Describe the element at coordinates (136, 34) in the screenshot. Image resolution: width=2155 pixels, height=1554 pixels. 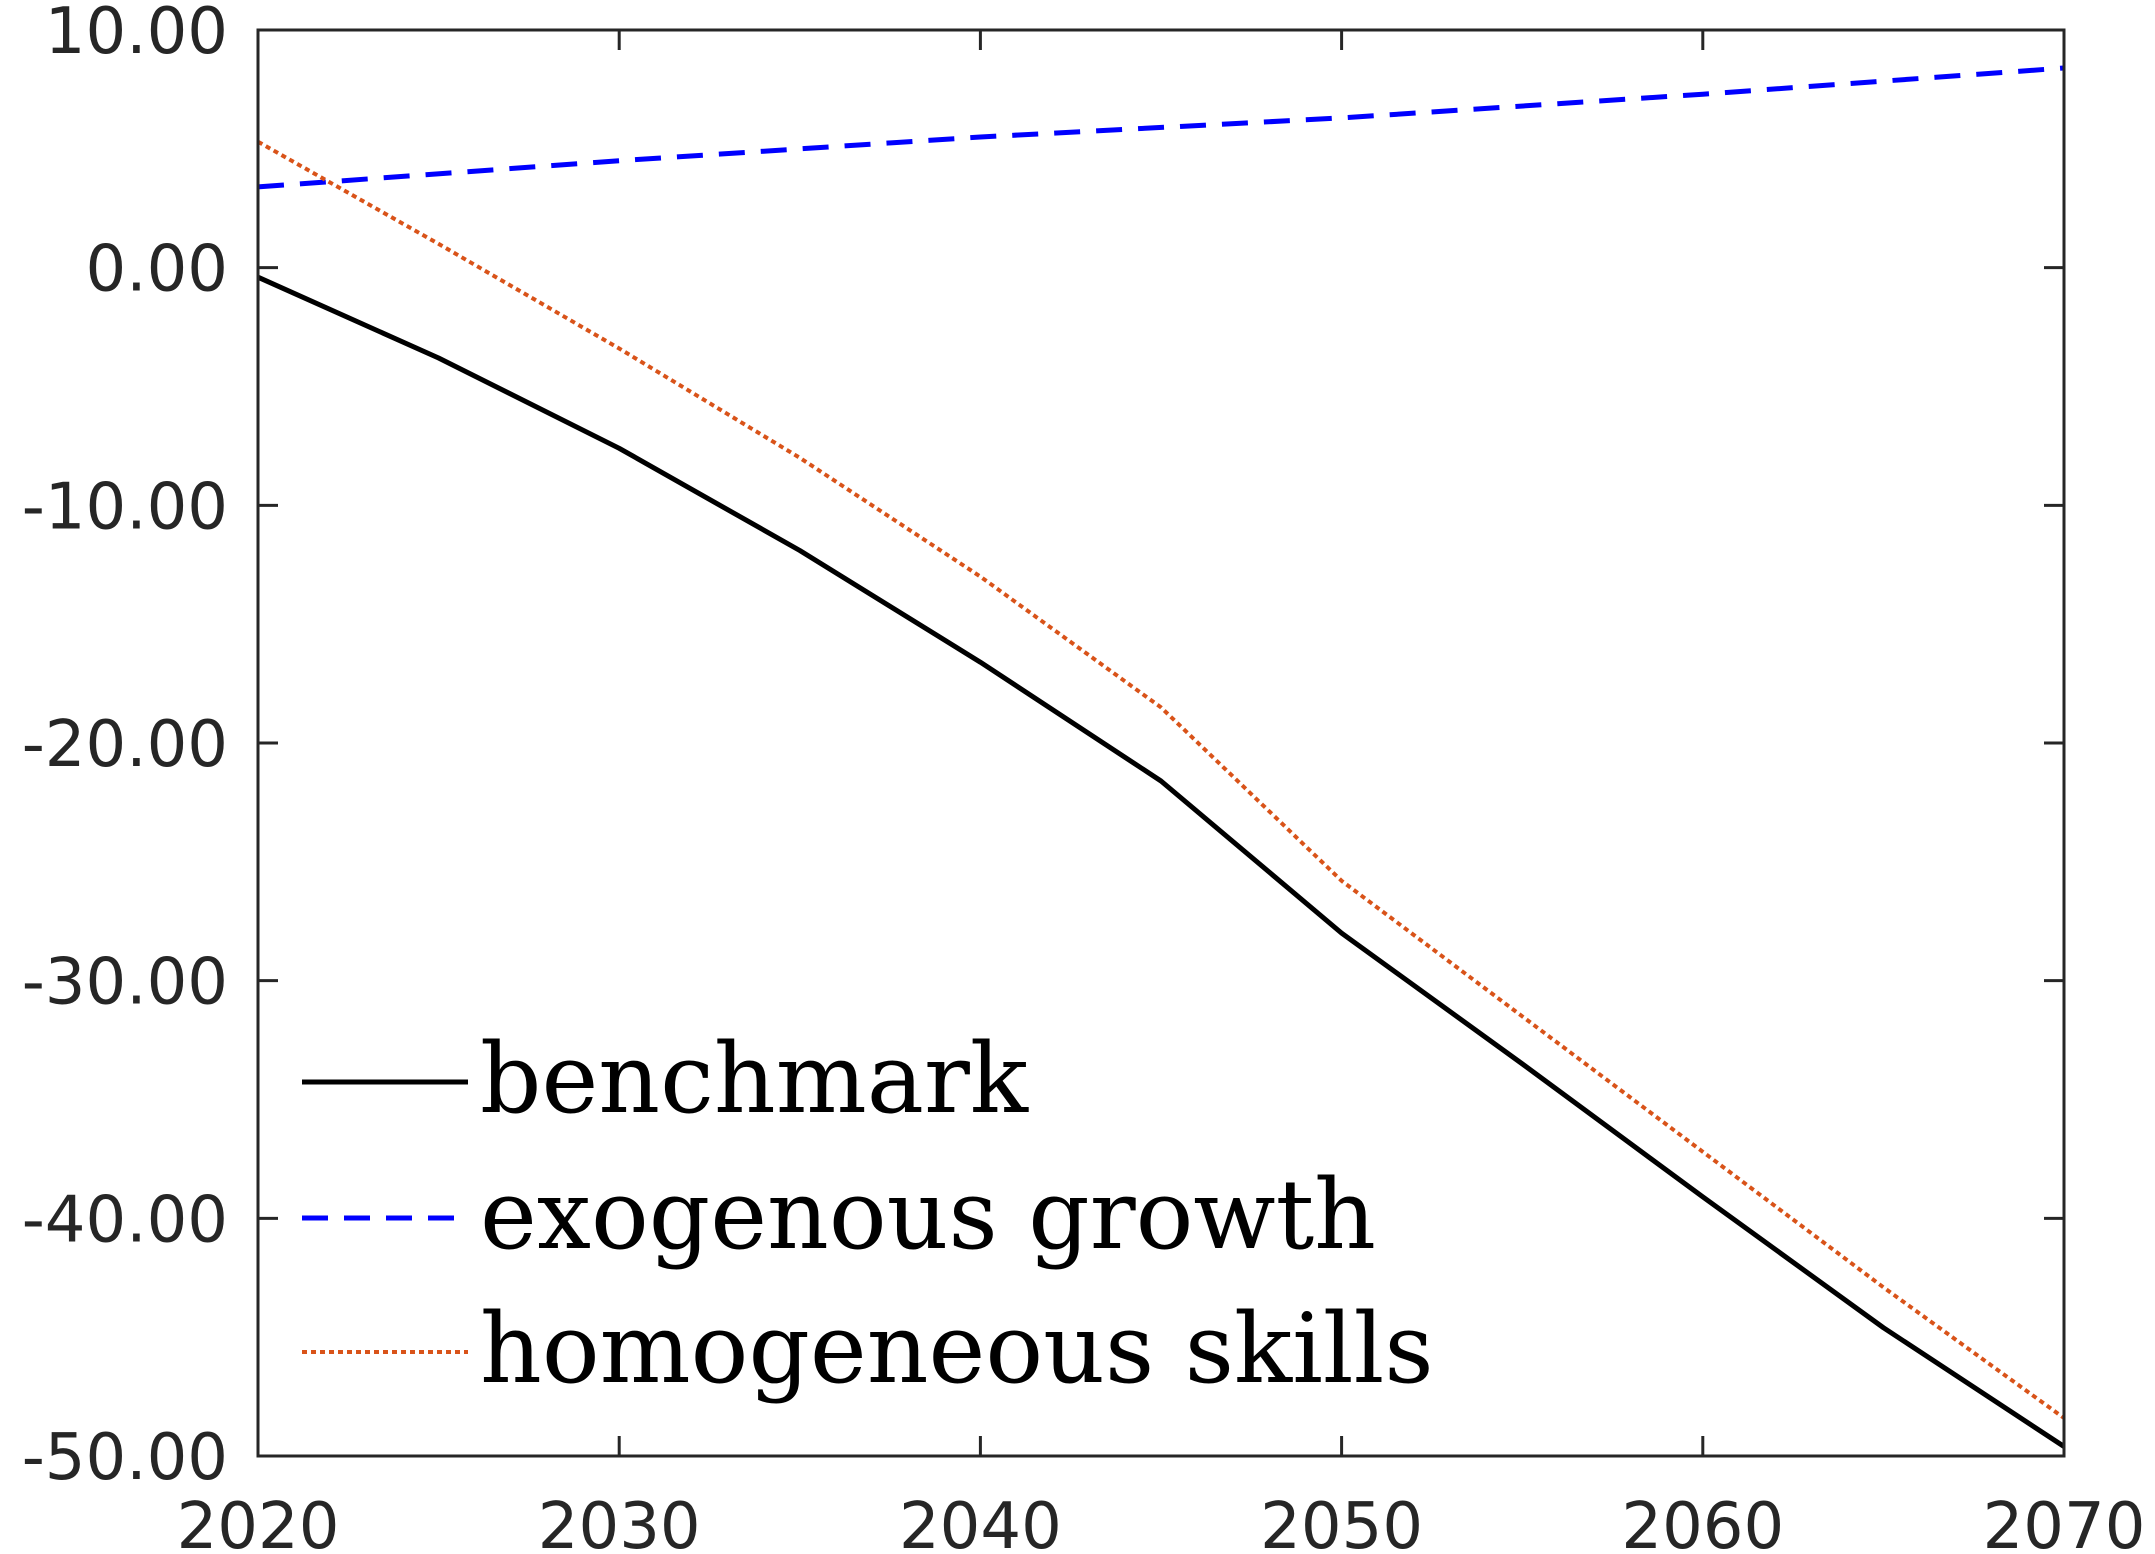
I see `y-tick-label: 10.00` at that location.